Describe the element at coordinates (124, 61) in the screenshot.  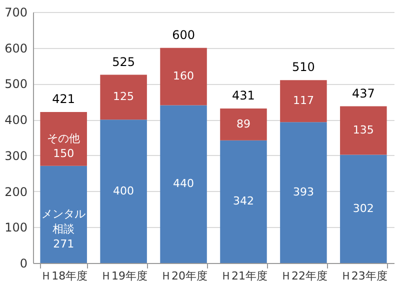
I see `total-label: 525` at that location.